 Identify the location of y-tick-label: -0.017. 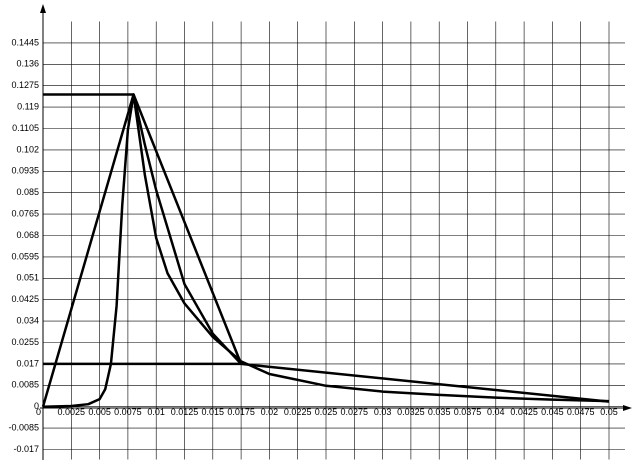
(26, 449).